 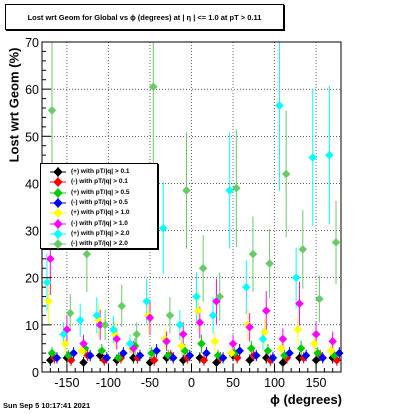 What do you see at coordinates (99, 223) in the screenshot?
I see `legend-entry: (-) with pT/|q| > 1.0` at bounding box center [99, 223].